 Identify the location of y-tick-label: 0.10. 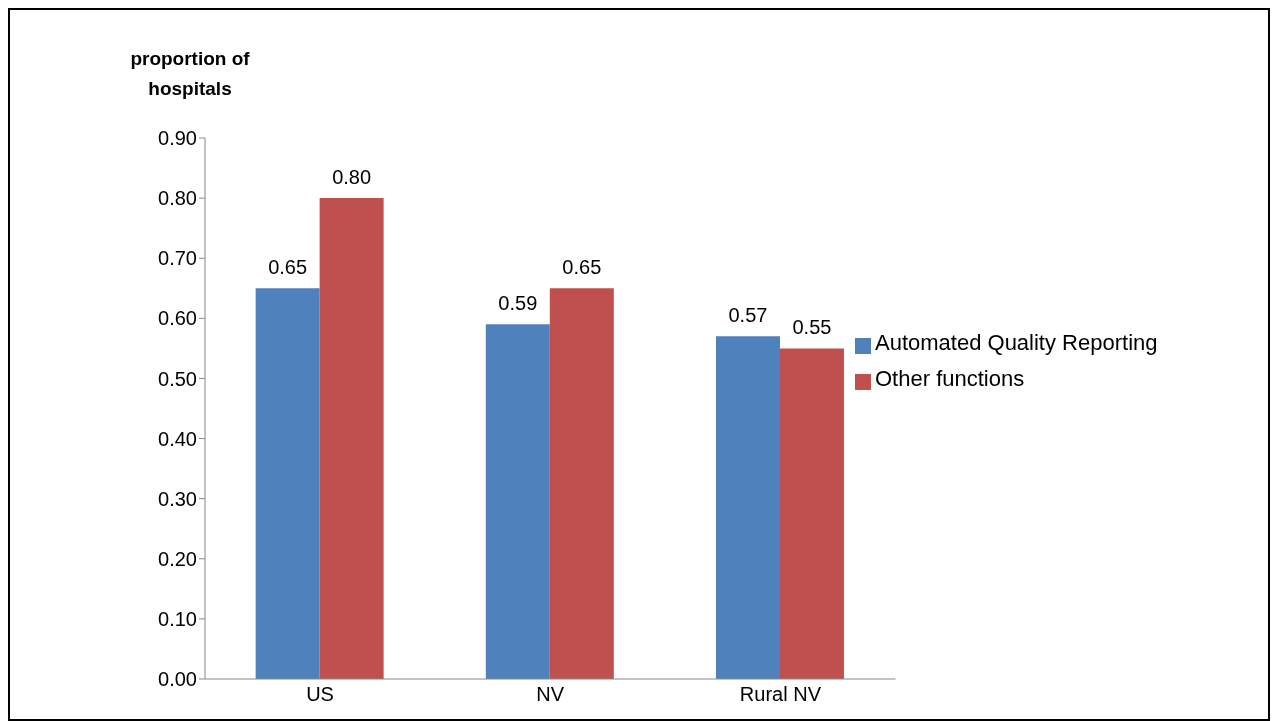
(177, 618).